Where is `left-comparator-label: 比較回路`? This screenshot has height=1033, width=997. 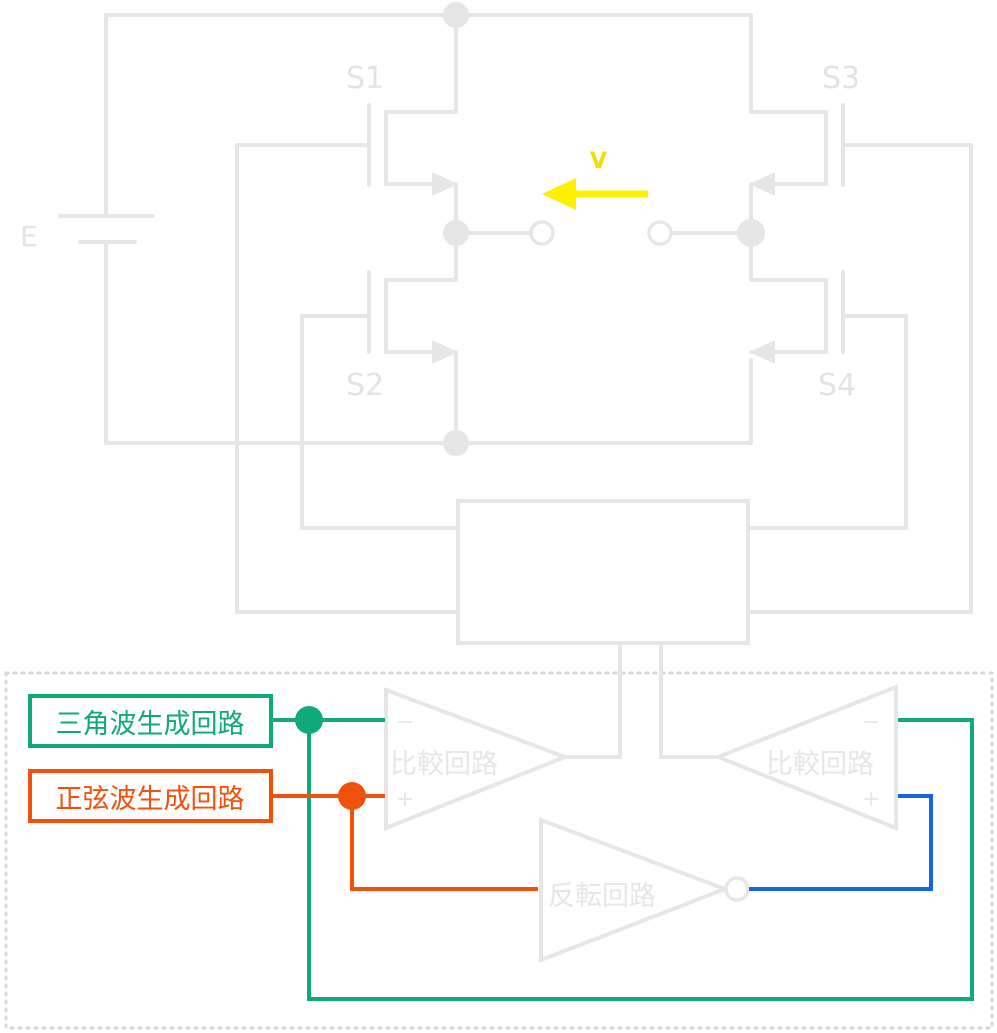
left-comparator-label: 比較回路 is located at coordinates (444, 764).